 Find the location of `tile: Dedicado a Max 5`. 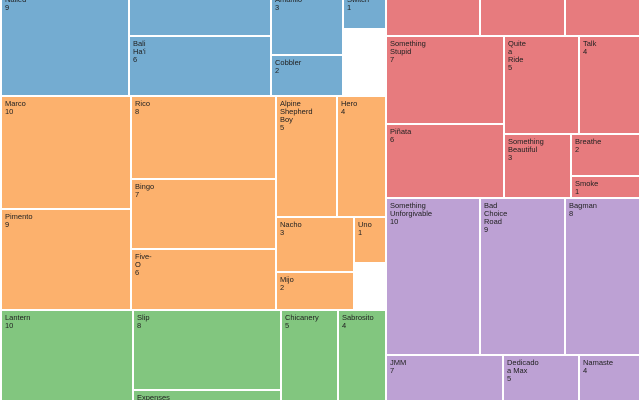

tile: Dedicado a Max 5 is located at coordinates (541, 377).